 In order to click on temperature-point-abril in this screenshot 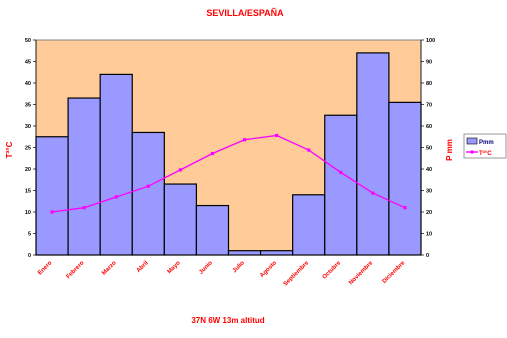, I will do `click(148, 186)`.